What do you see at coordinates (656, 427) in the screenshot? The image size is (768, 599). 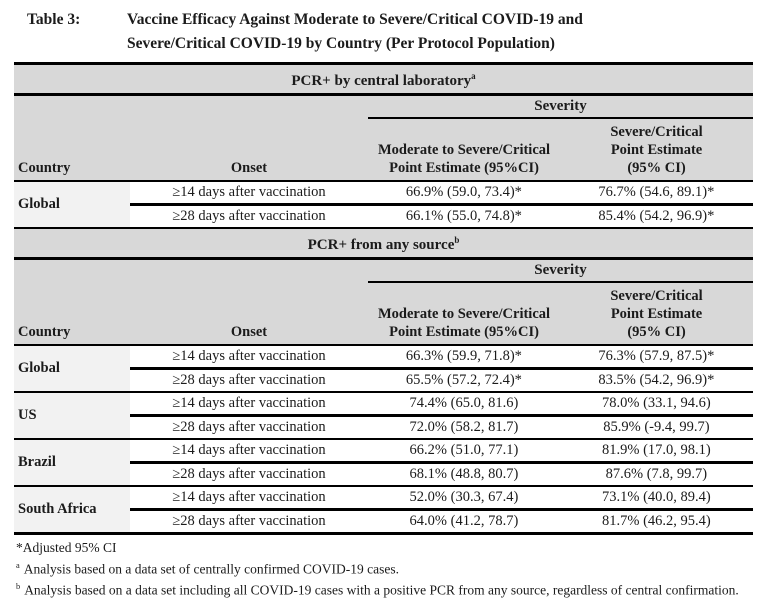 I see `severe-estimate-cell: 85.9% (-9.4, 99.7)` at bounding box center [656, 427].